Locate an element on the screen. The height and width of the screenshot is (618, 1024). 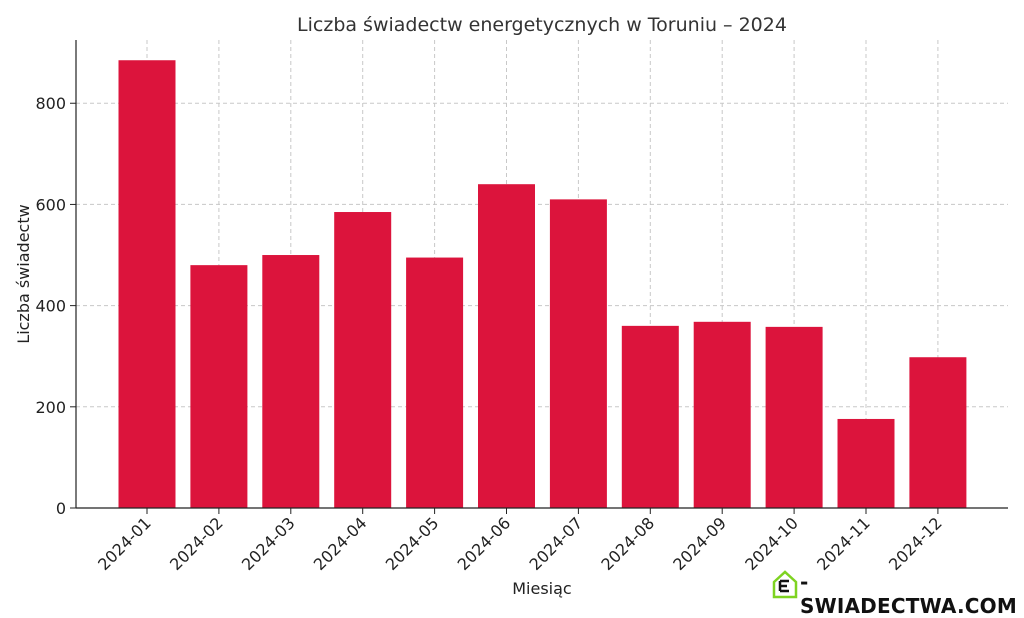
y-tick-label: 600 is located at coordinates (50, 204).